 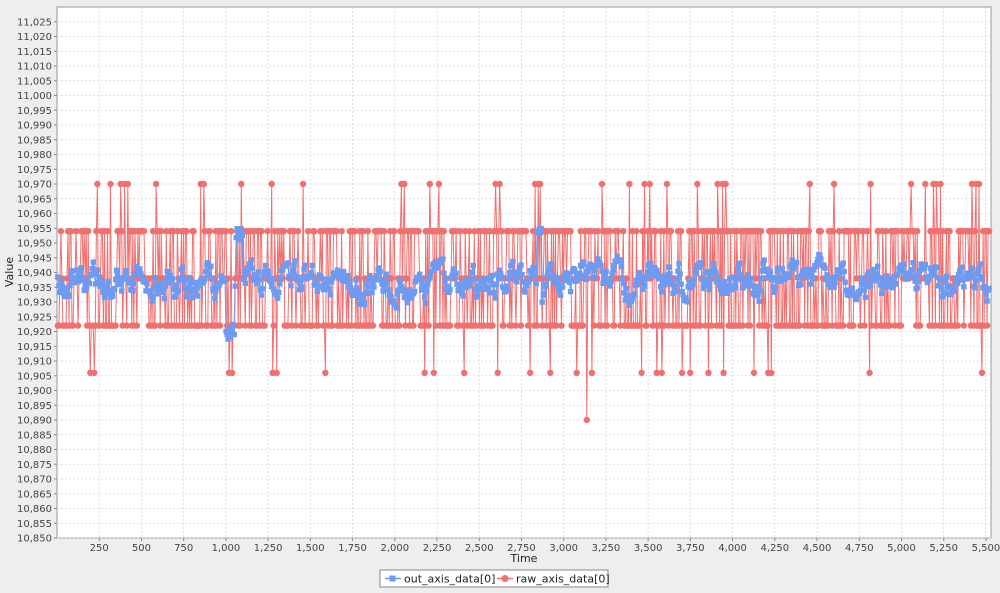 I want to click on y-tick-label: 10,880, so click(x=34, y=450).